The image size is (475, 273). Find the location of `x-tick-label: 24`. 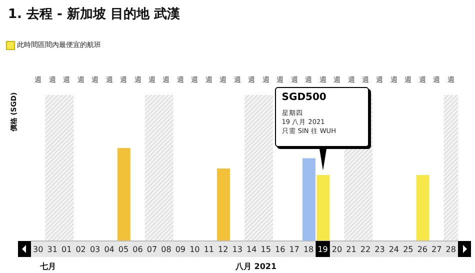

x-tick-label: 24 is located at coordinates (394, 249).